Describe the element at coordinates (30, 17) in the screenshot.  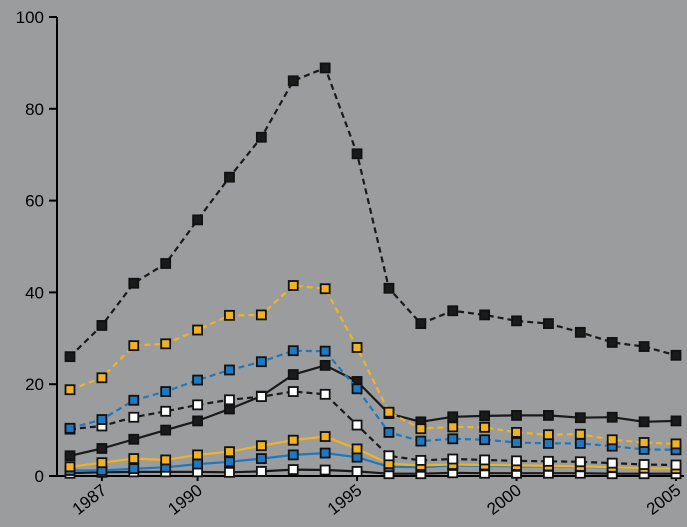
I see `y-tick-label: 100` at that location.